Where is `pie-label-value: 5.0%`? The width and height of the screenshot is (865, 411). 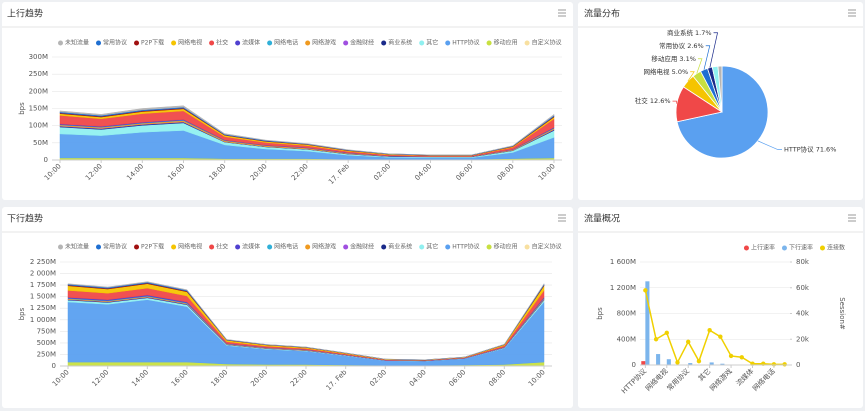
pie-label-value: 5.0% is located at coordinates (680, 72).